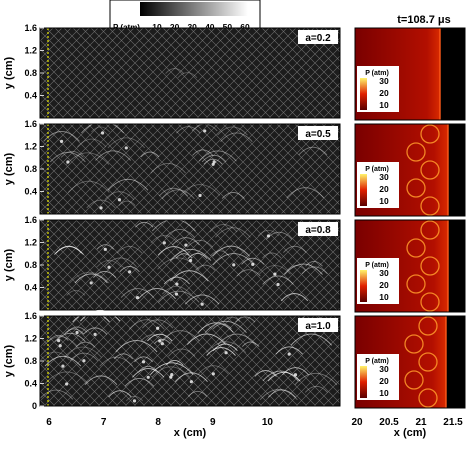 The width and height of the screenshot is (474, 460). Describe the element at coordinates (318, 37) in the screenshot. I see `a-label-box` at that location.